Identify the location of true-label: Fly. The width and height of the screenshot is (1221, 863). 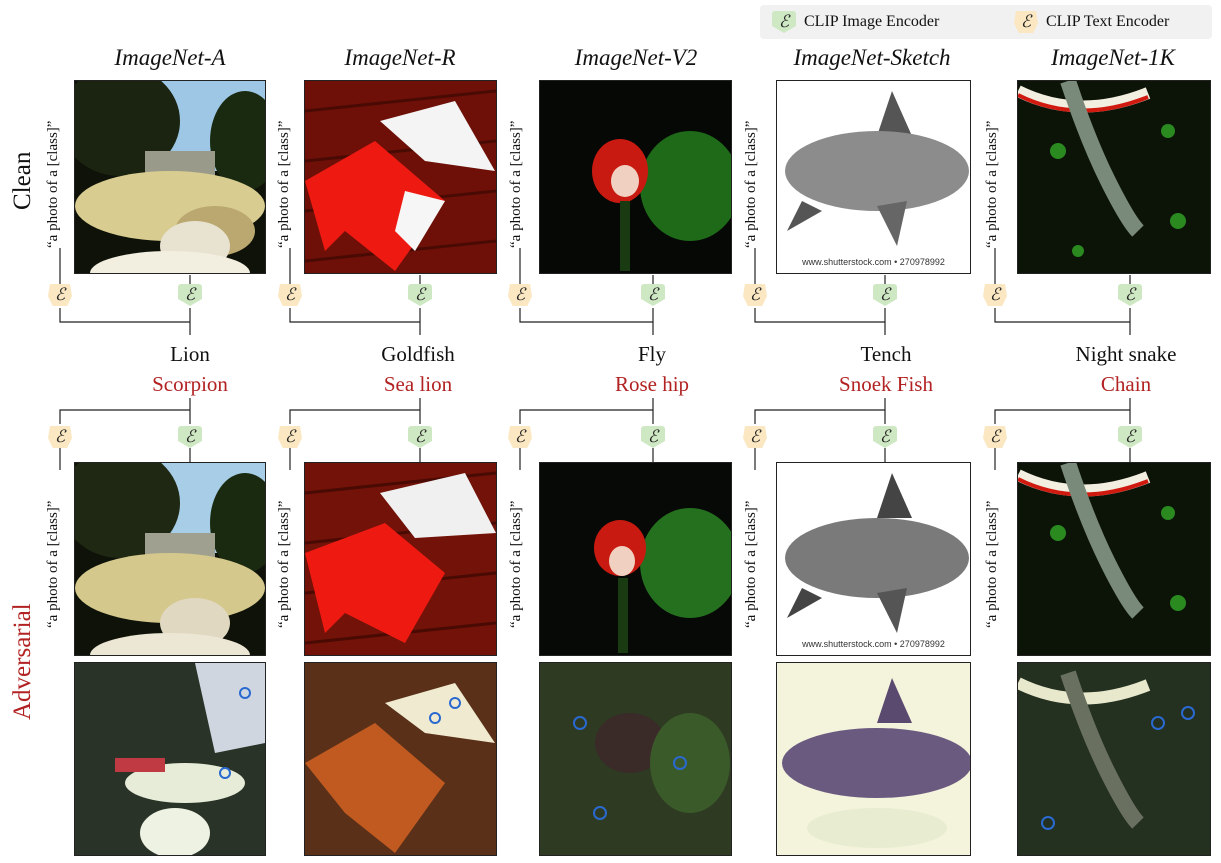
(651, 354).